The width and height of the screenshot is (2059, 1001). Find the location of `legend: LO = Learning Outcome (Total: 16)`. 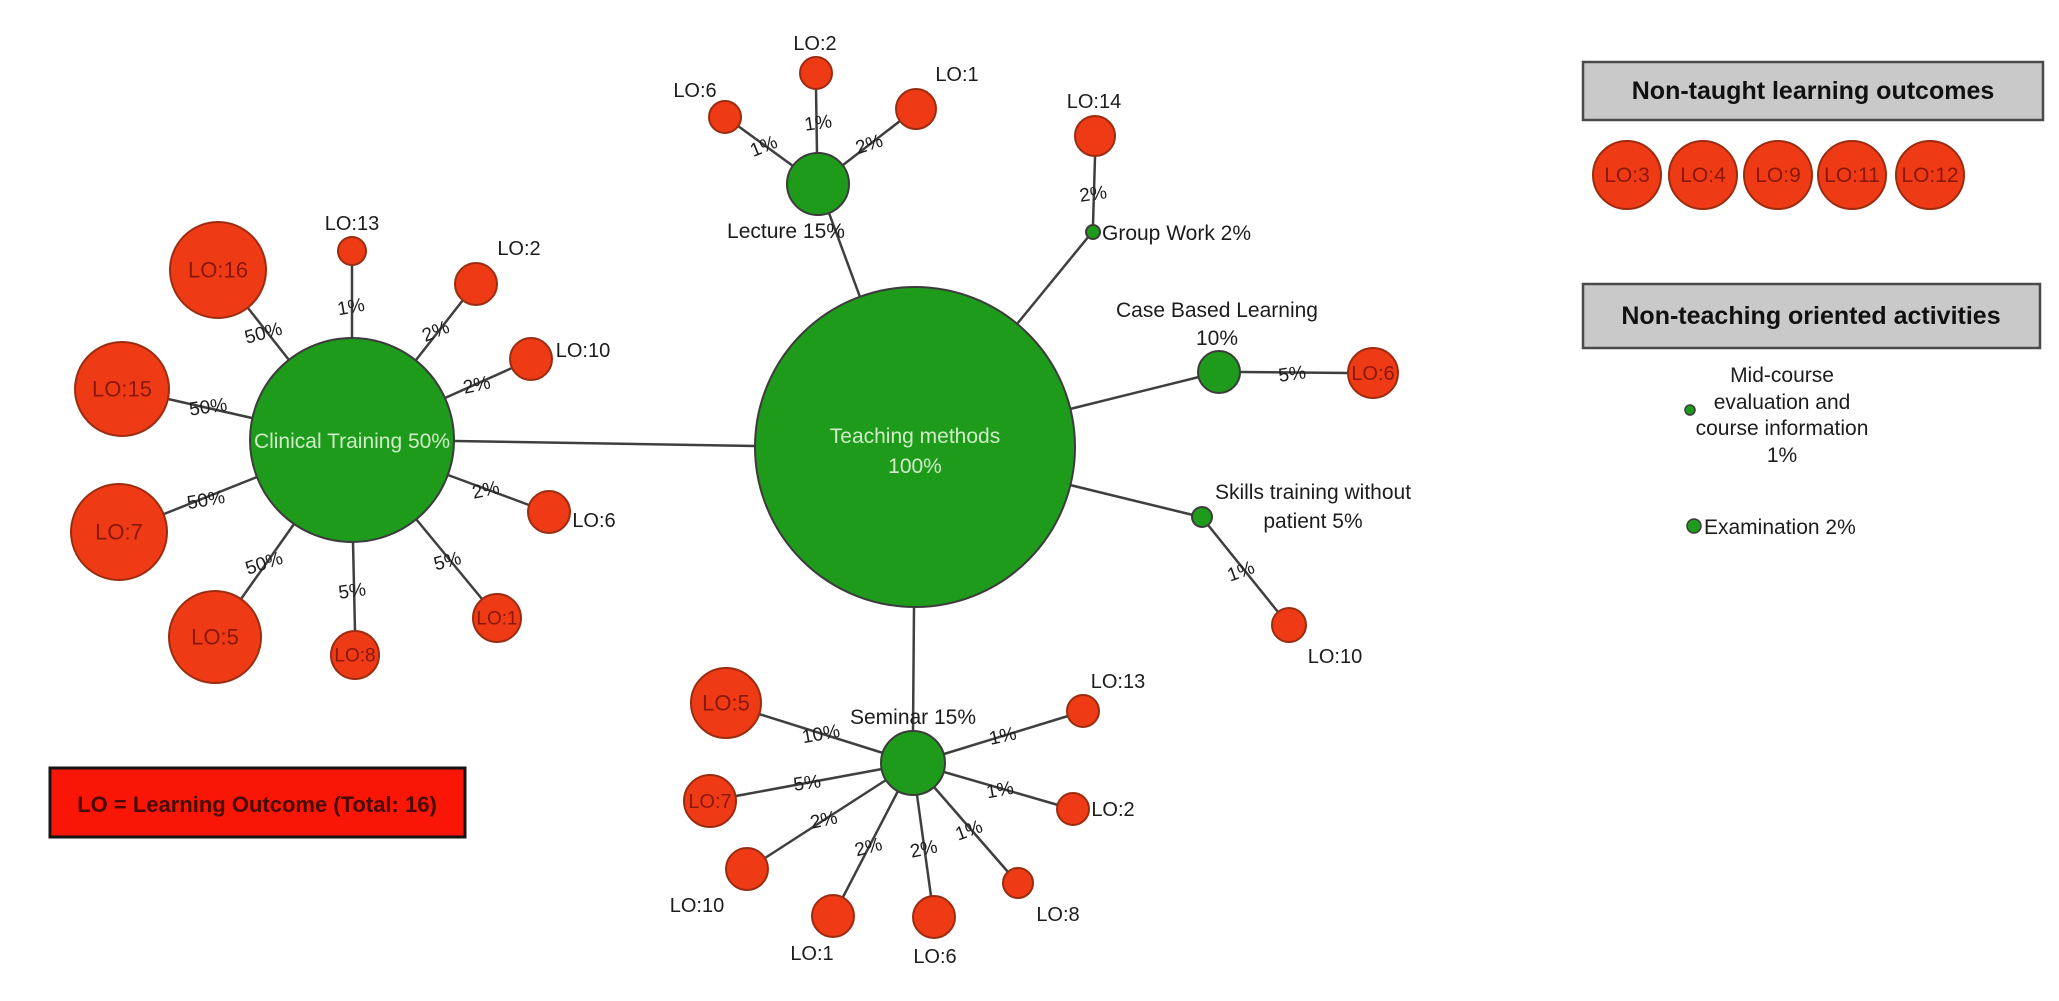

legend: LO = Learning Outcome (Total: 16) is located at coordinates (257, 802).